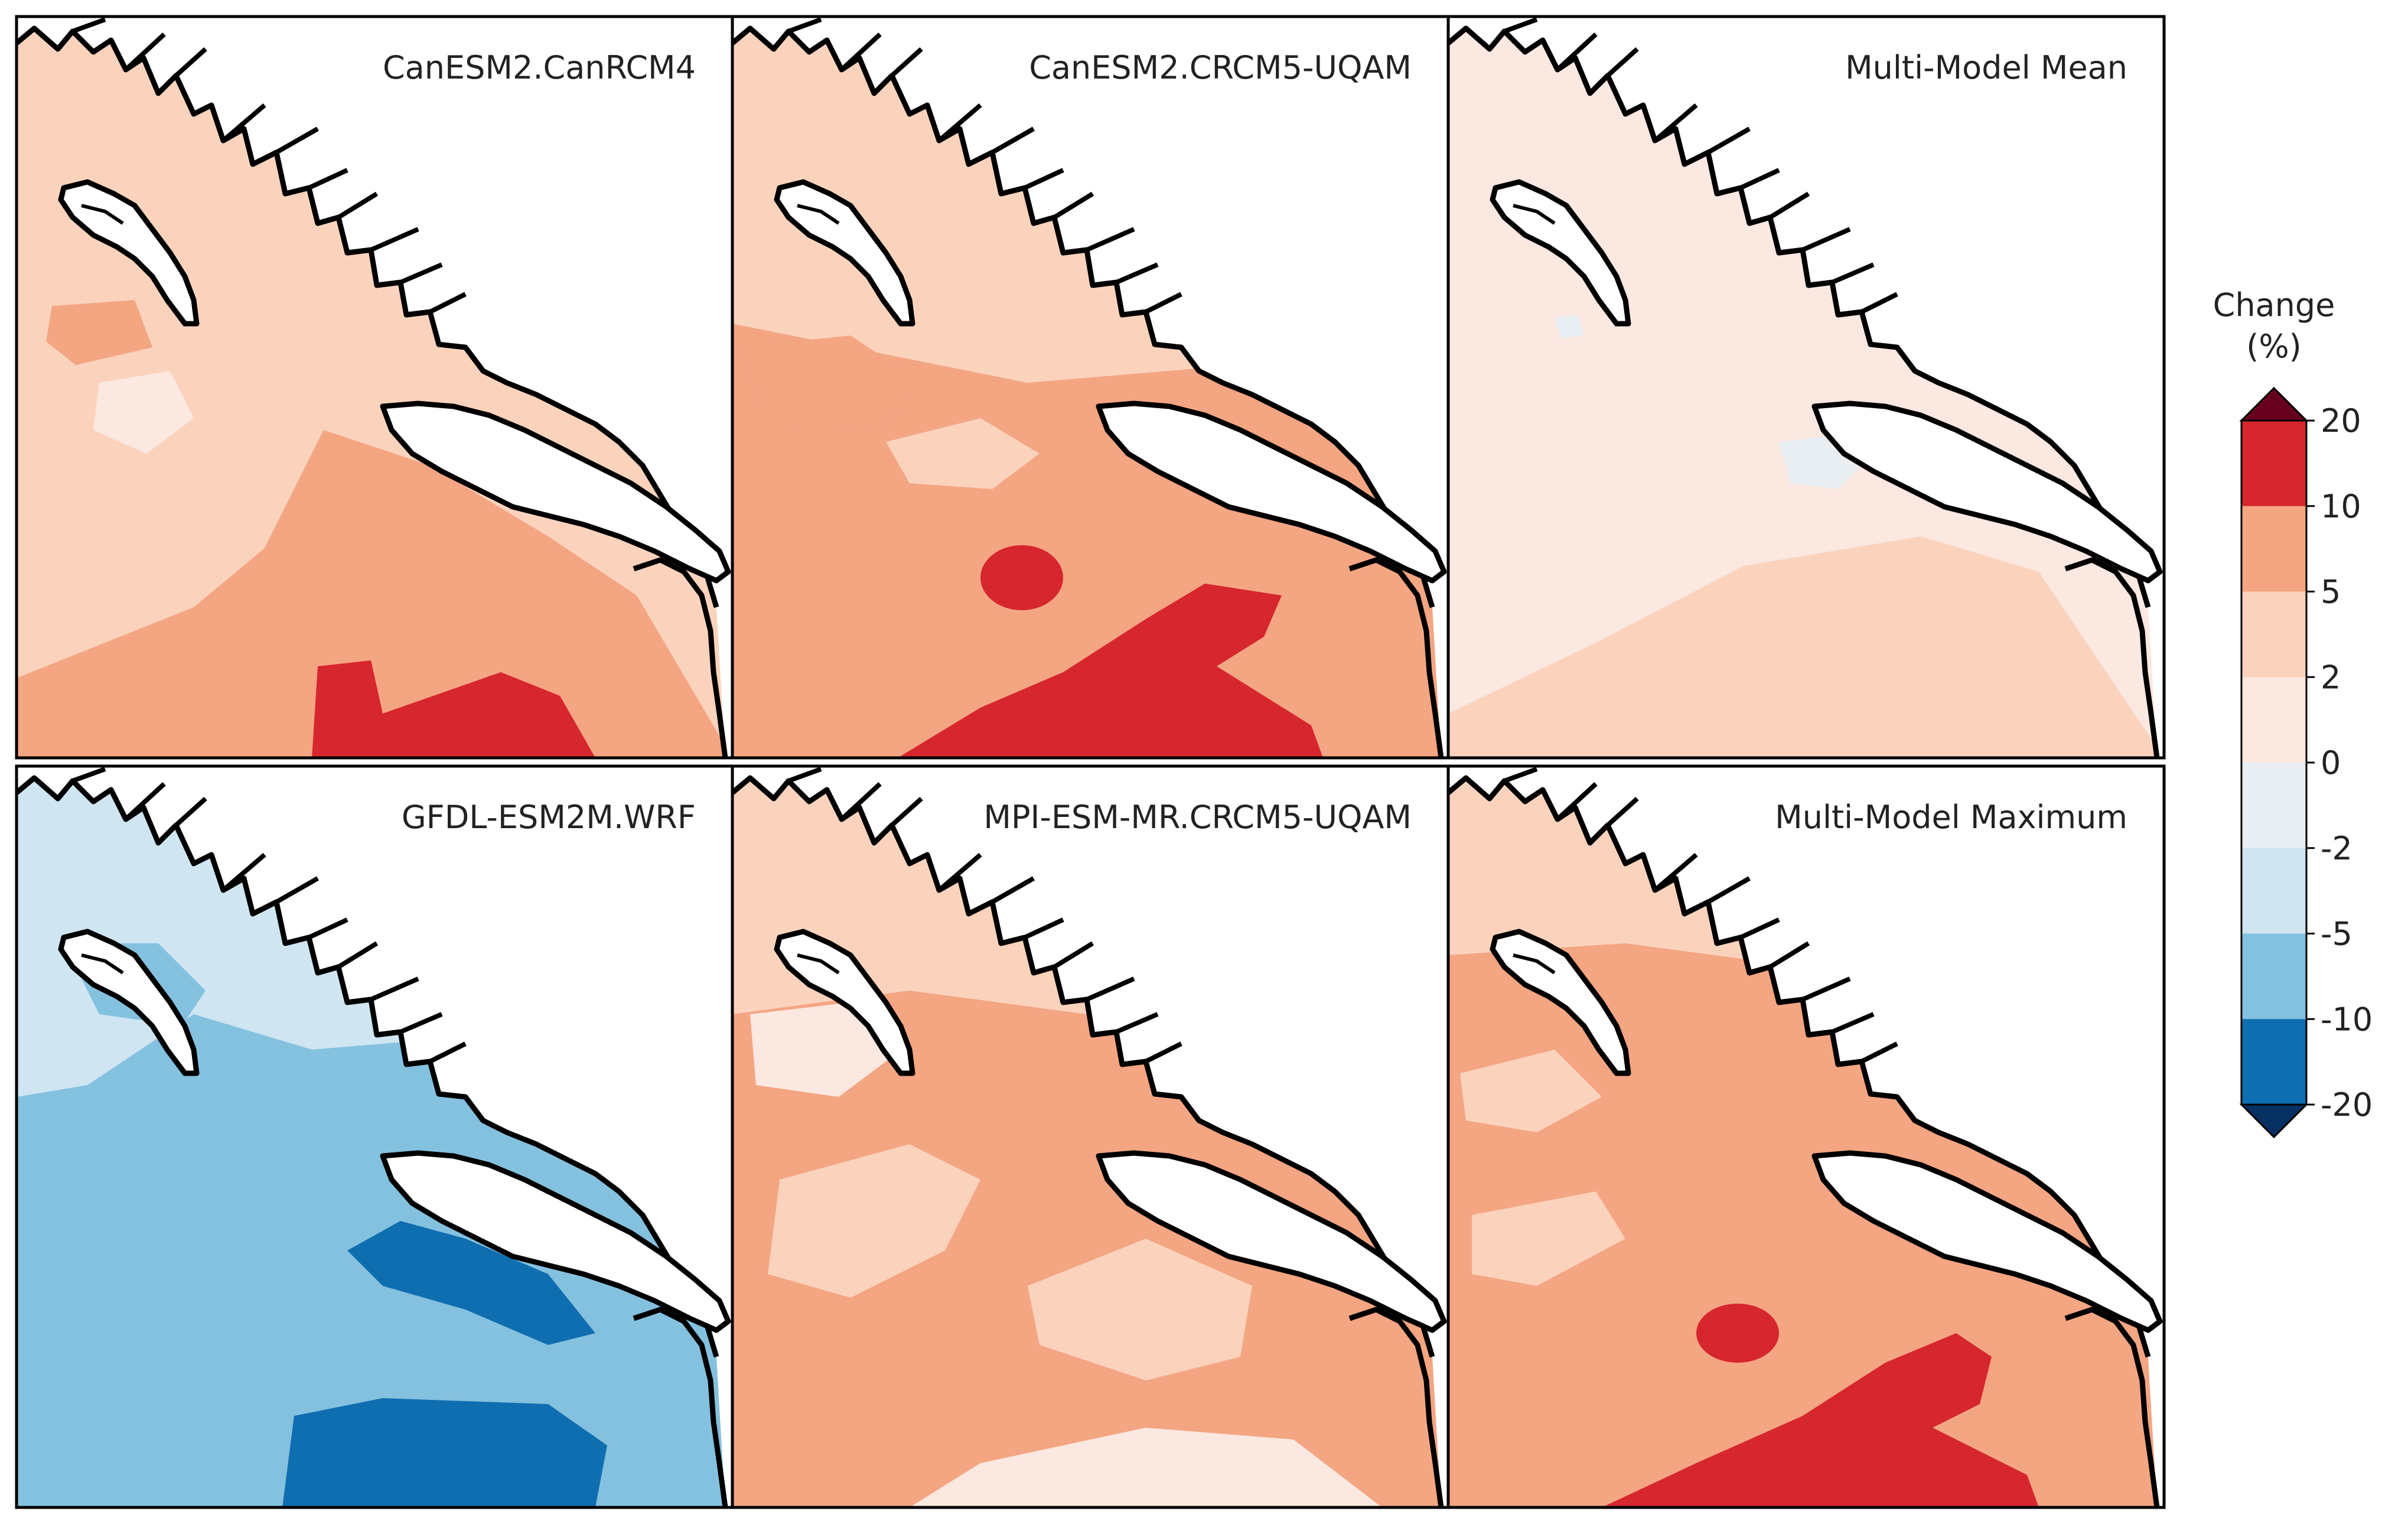 The width and height of the screenshot is (2408, 1534). Describe the element at coordinates (829, 383) in the screenshot. I see `zone-5-10-patch` at that location.